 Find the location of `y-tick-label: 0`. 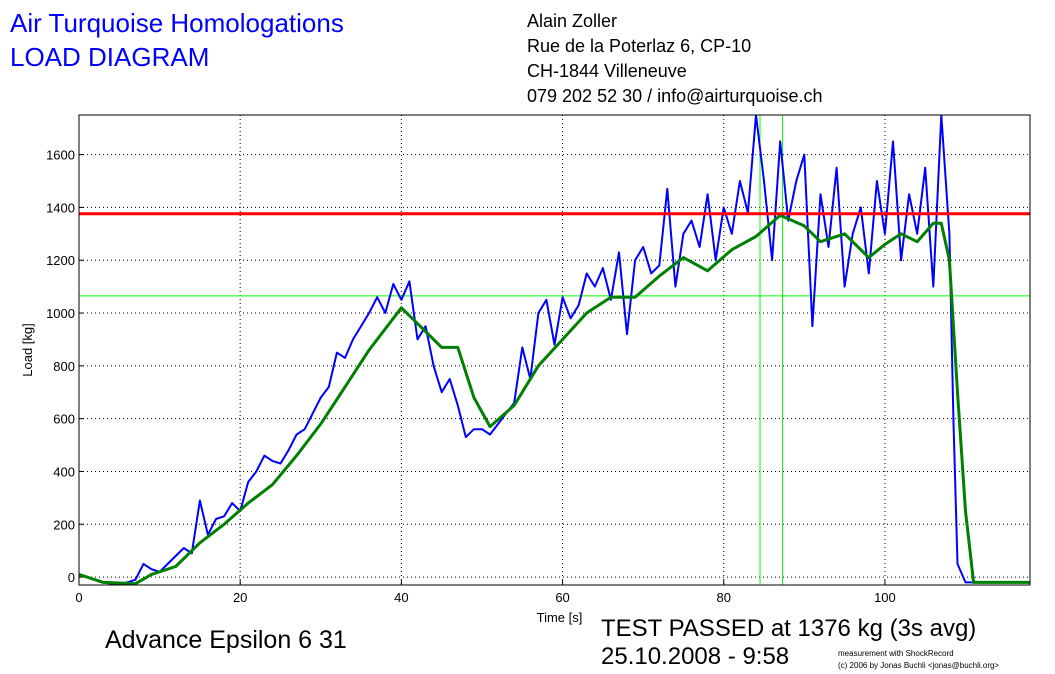

y-tick-label: 0 is located at coordinates (71, 577).